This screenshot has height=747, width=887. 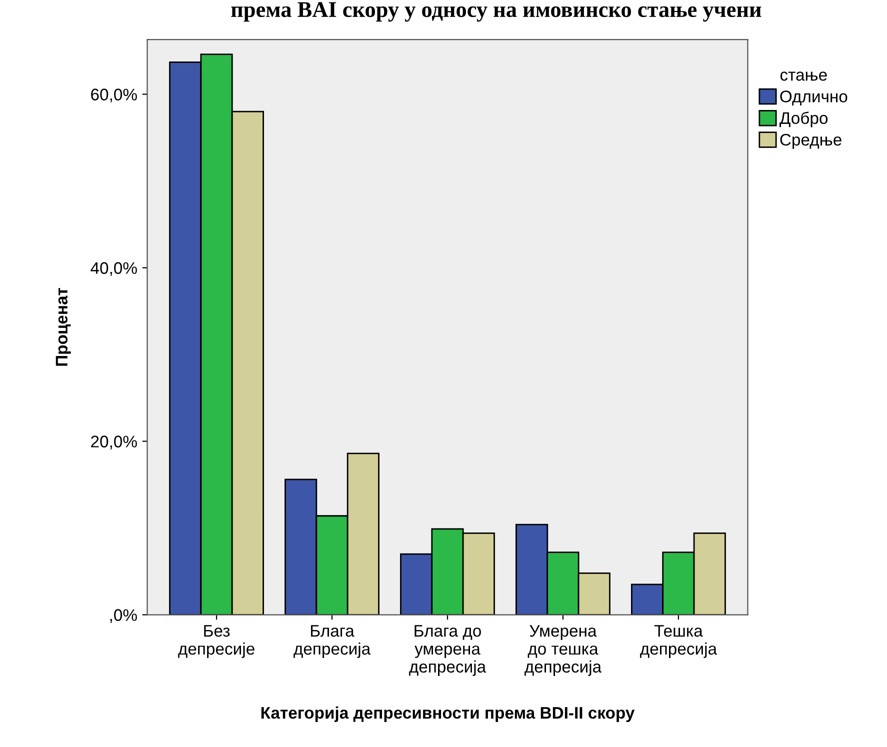 I want to click on y-tick-label: 40,0%, so click(x=113, y=269).